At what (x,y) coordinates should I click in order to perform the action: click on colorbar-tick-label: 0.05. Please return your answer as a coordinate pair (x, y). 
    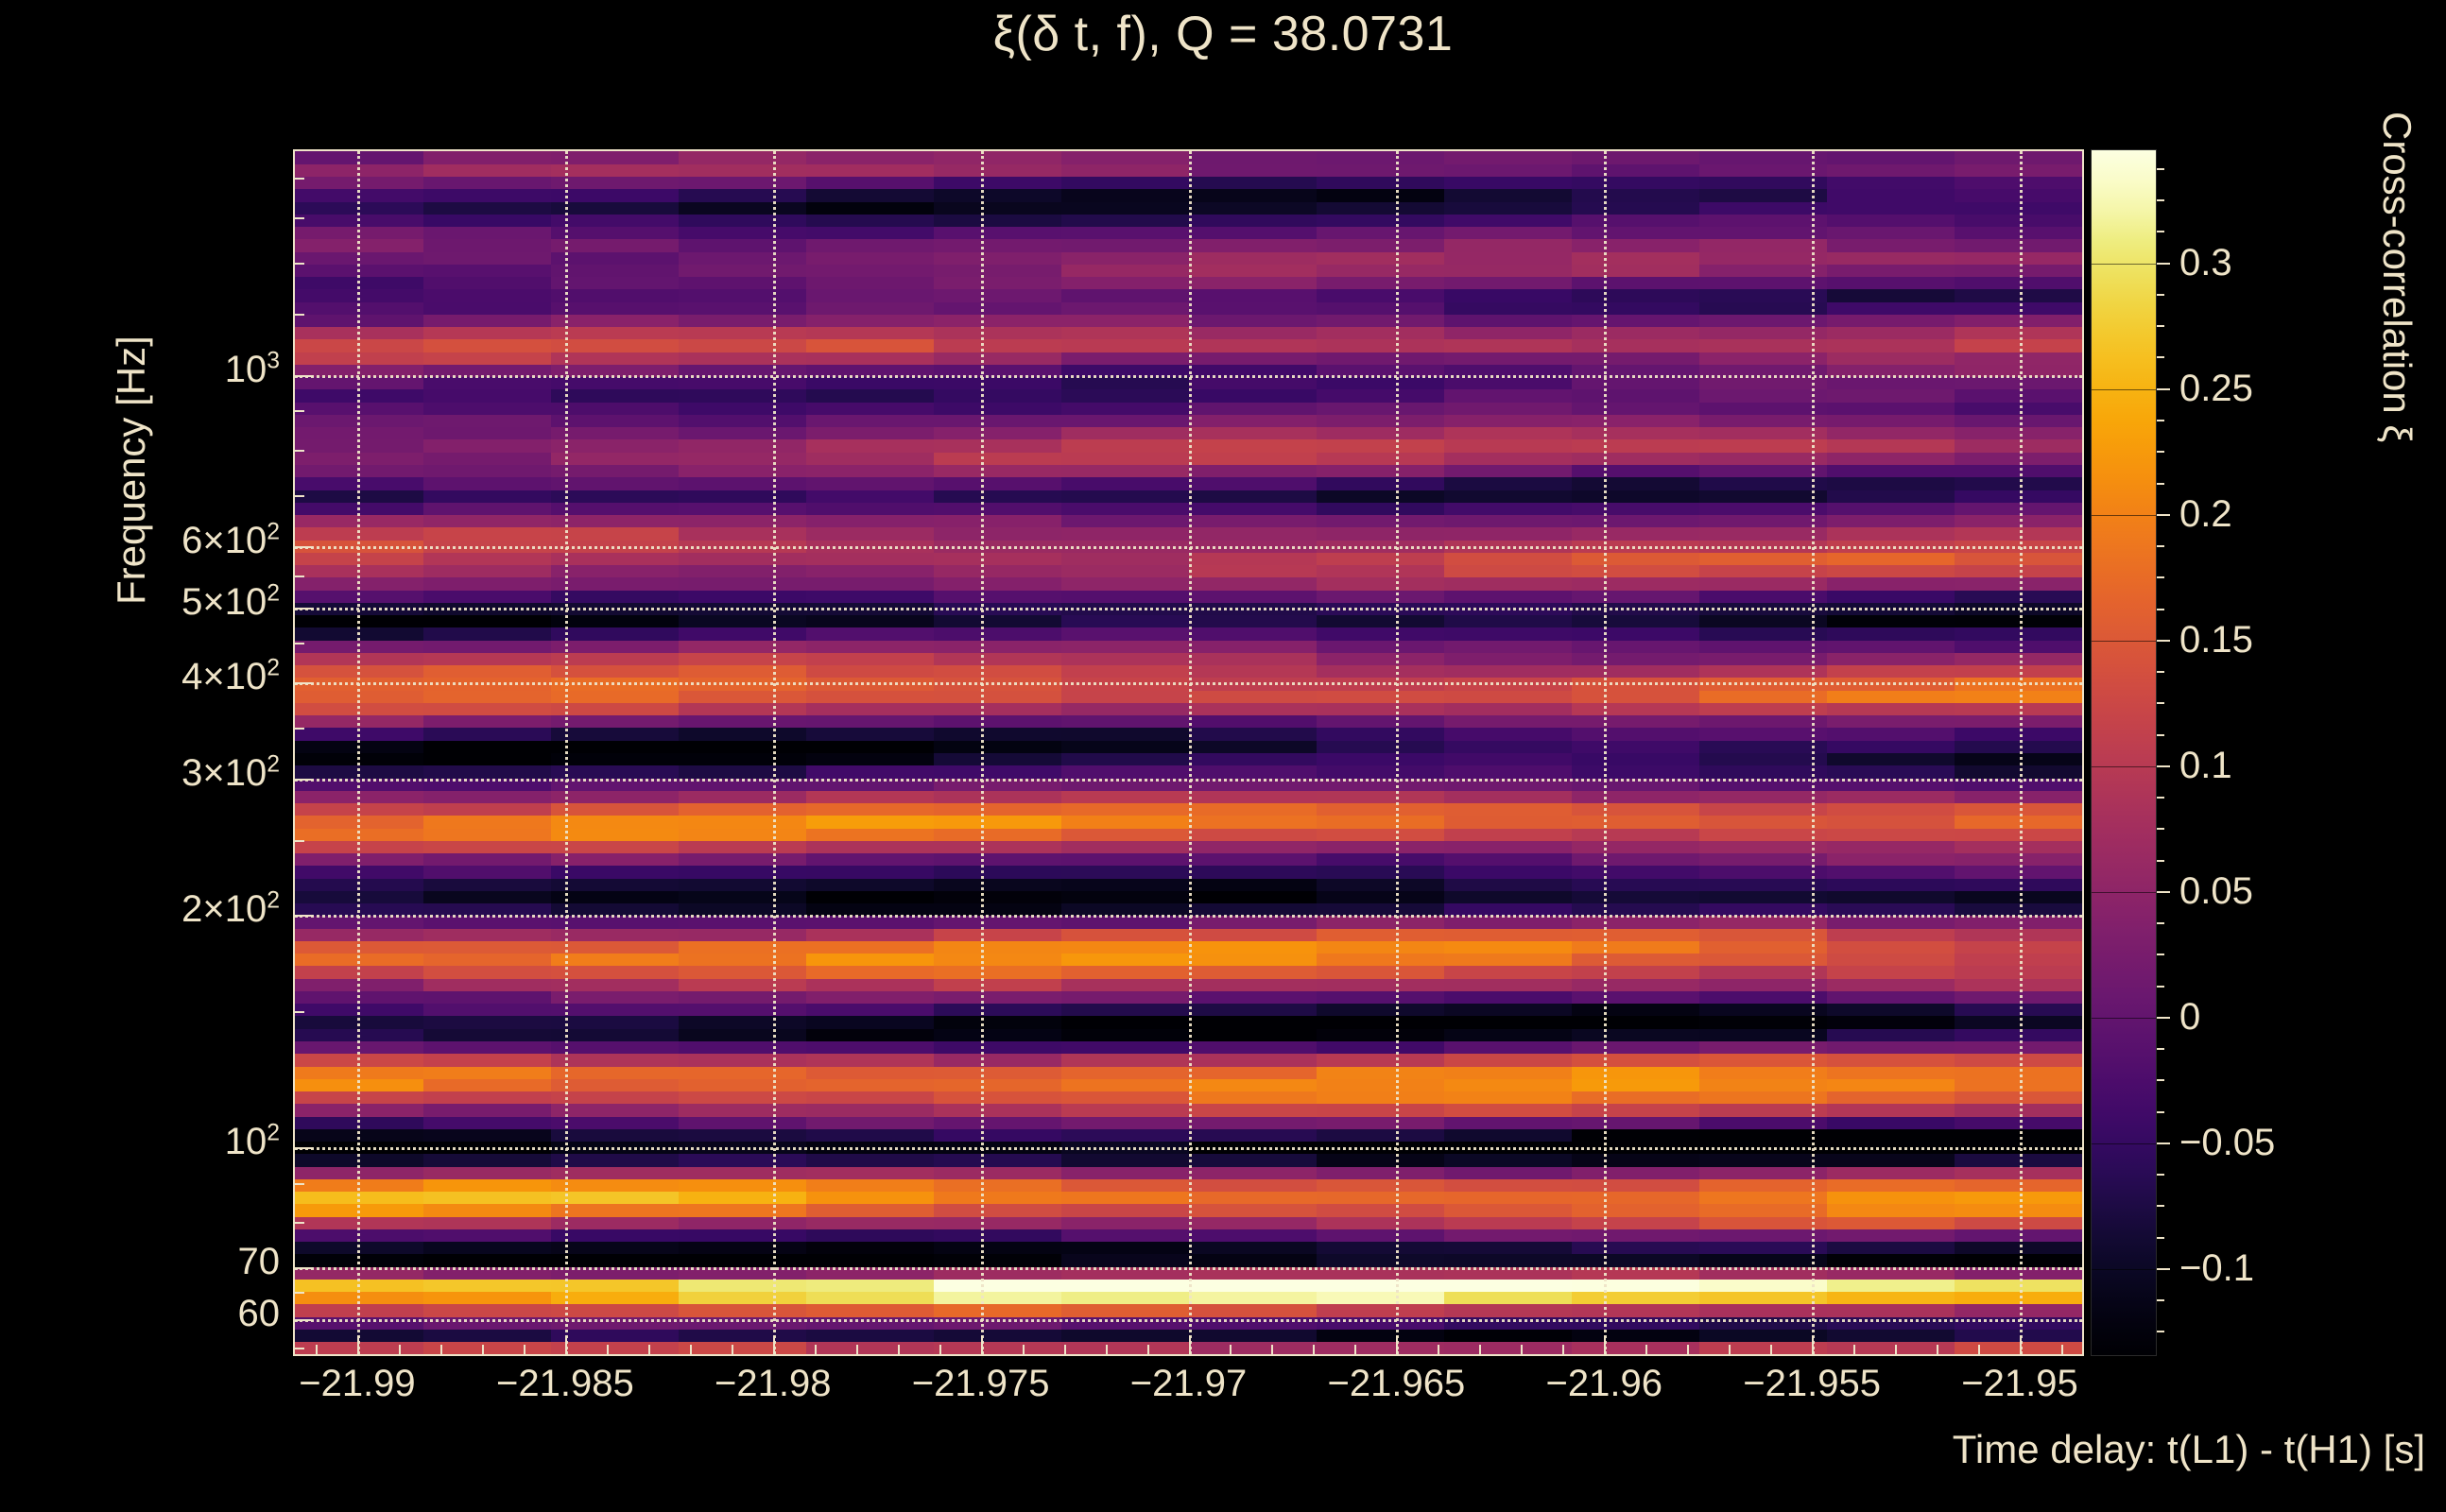
    Looking at the image, I should click on (2216, 890).